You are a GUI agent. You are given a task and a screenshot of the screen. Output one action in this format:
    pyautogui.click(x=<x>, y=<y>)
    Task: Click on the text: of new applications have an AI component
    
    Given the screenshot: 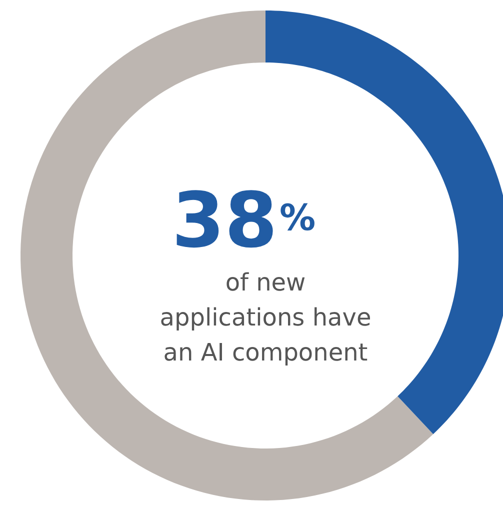 What is the action you would take?
    pyautogui.click(x=266, y=317)
    